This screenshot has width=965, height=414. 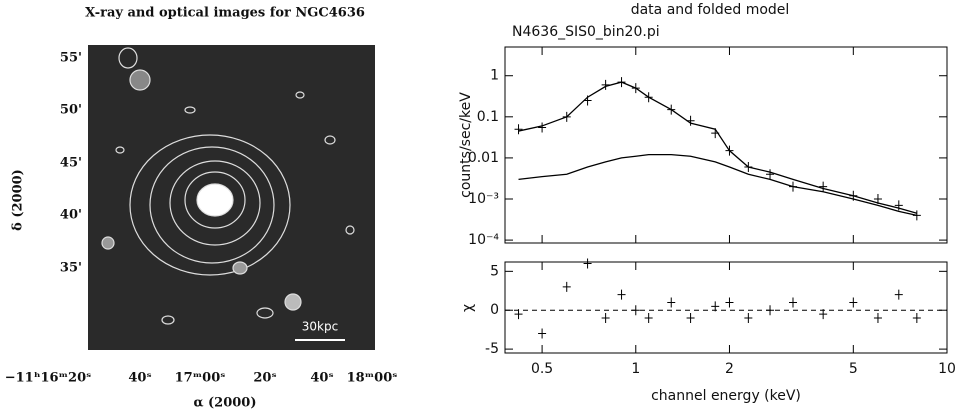 I want to click on y-tick-label: 10⁻⁴, so click(x=483, y=240).